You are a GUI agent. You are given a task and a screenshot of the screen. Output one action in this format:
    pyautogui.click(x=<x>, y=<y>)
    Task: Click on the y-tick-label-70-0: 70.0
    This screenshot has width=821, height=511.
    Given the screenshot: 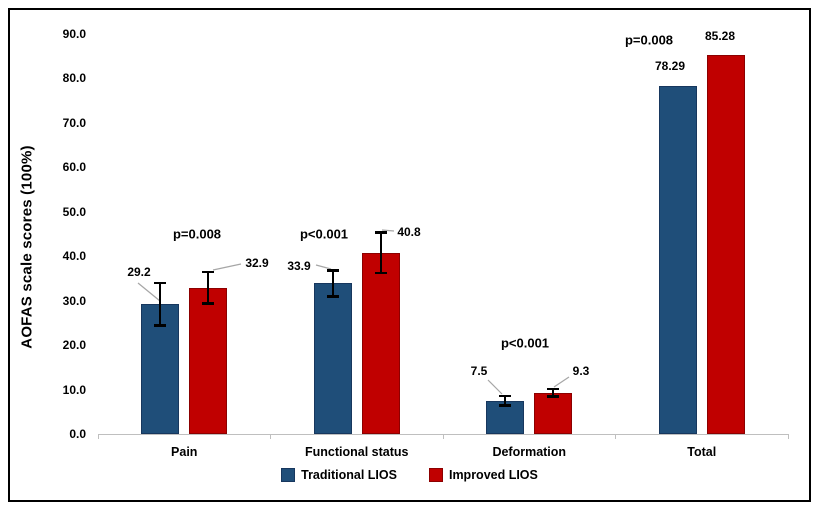 What is the action you would take?
    pyautogui.click(x=74, y=122)
    